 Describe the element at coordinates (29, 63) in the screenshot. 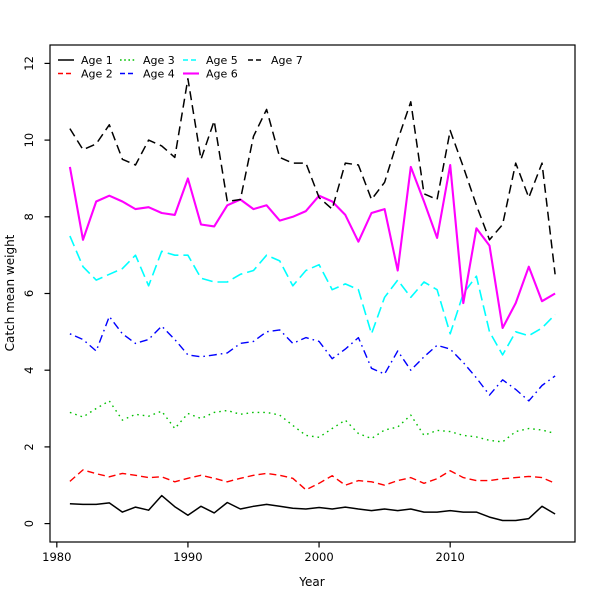

I see `y-tick-label: 12` at that location.